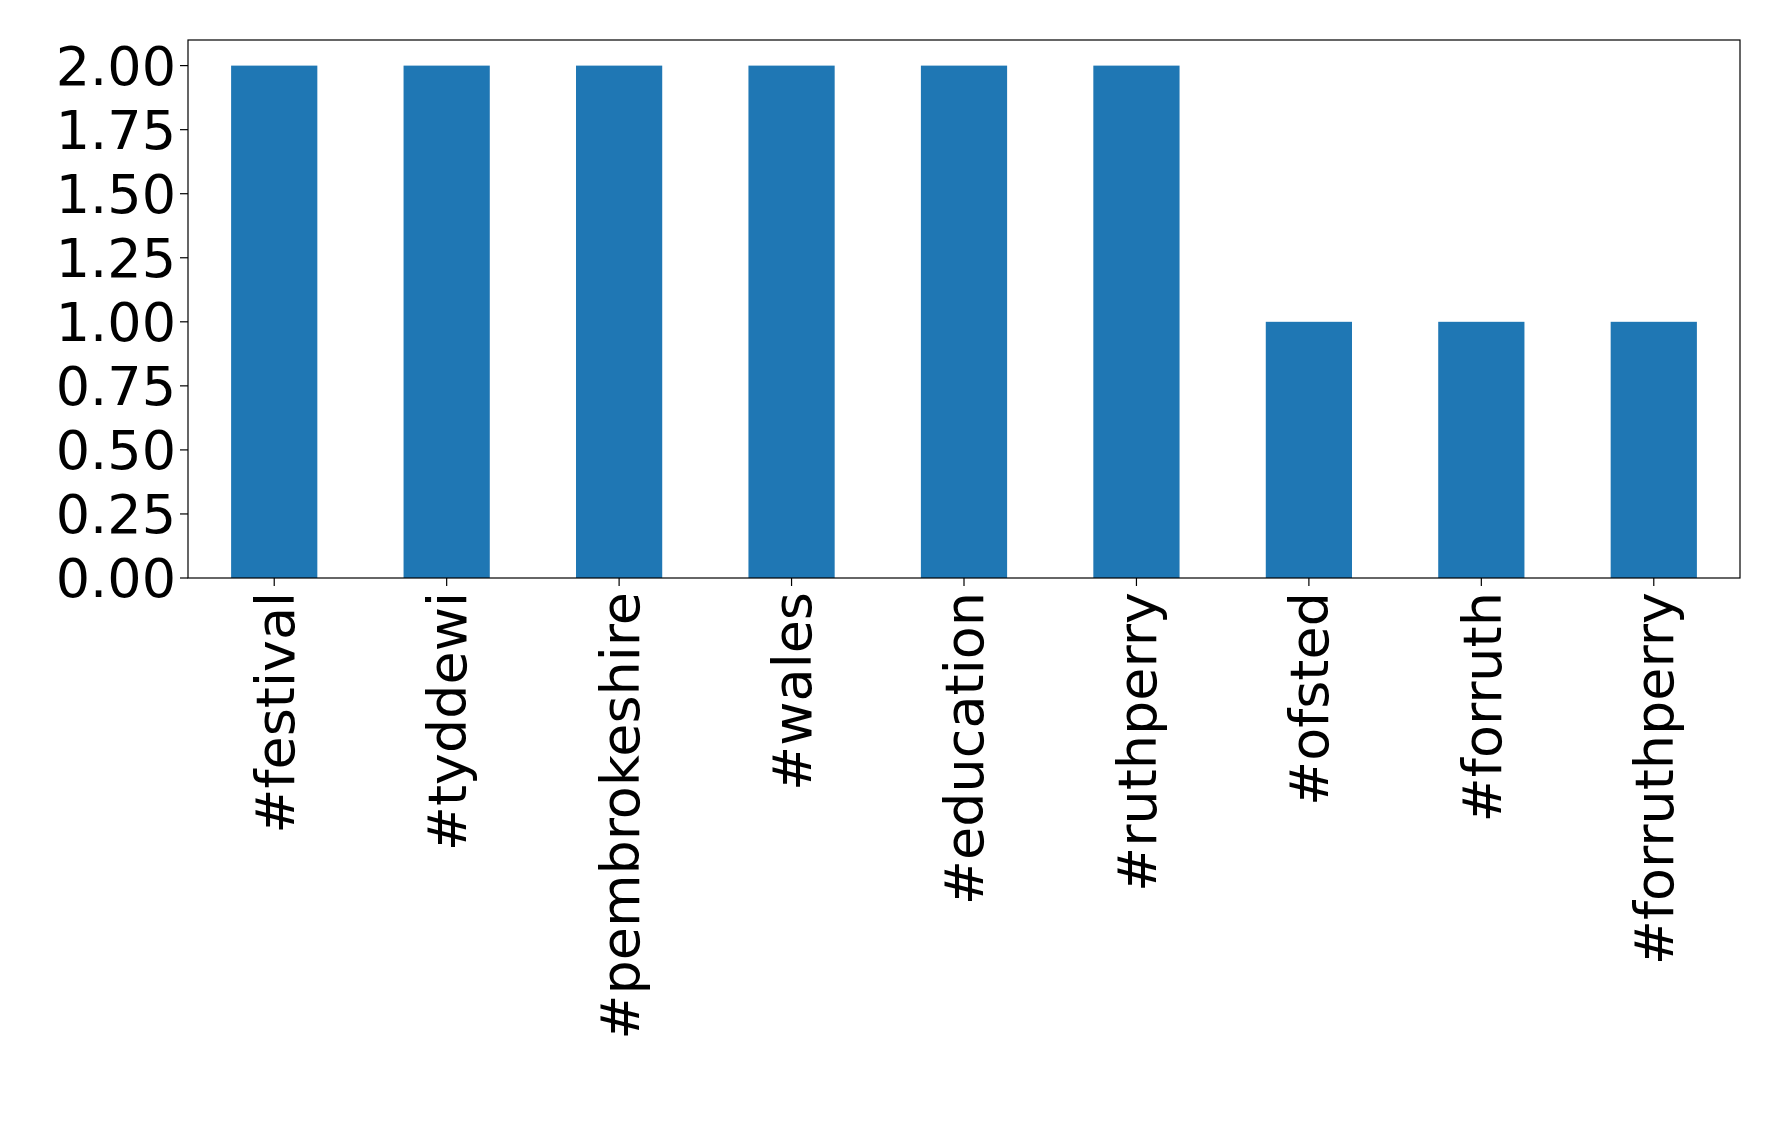 The image size is (1778, 1146). I want to click on y-tick-label: 0.50, so click(115, 451).